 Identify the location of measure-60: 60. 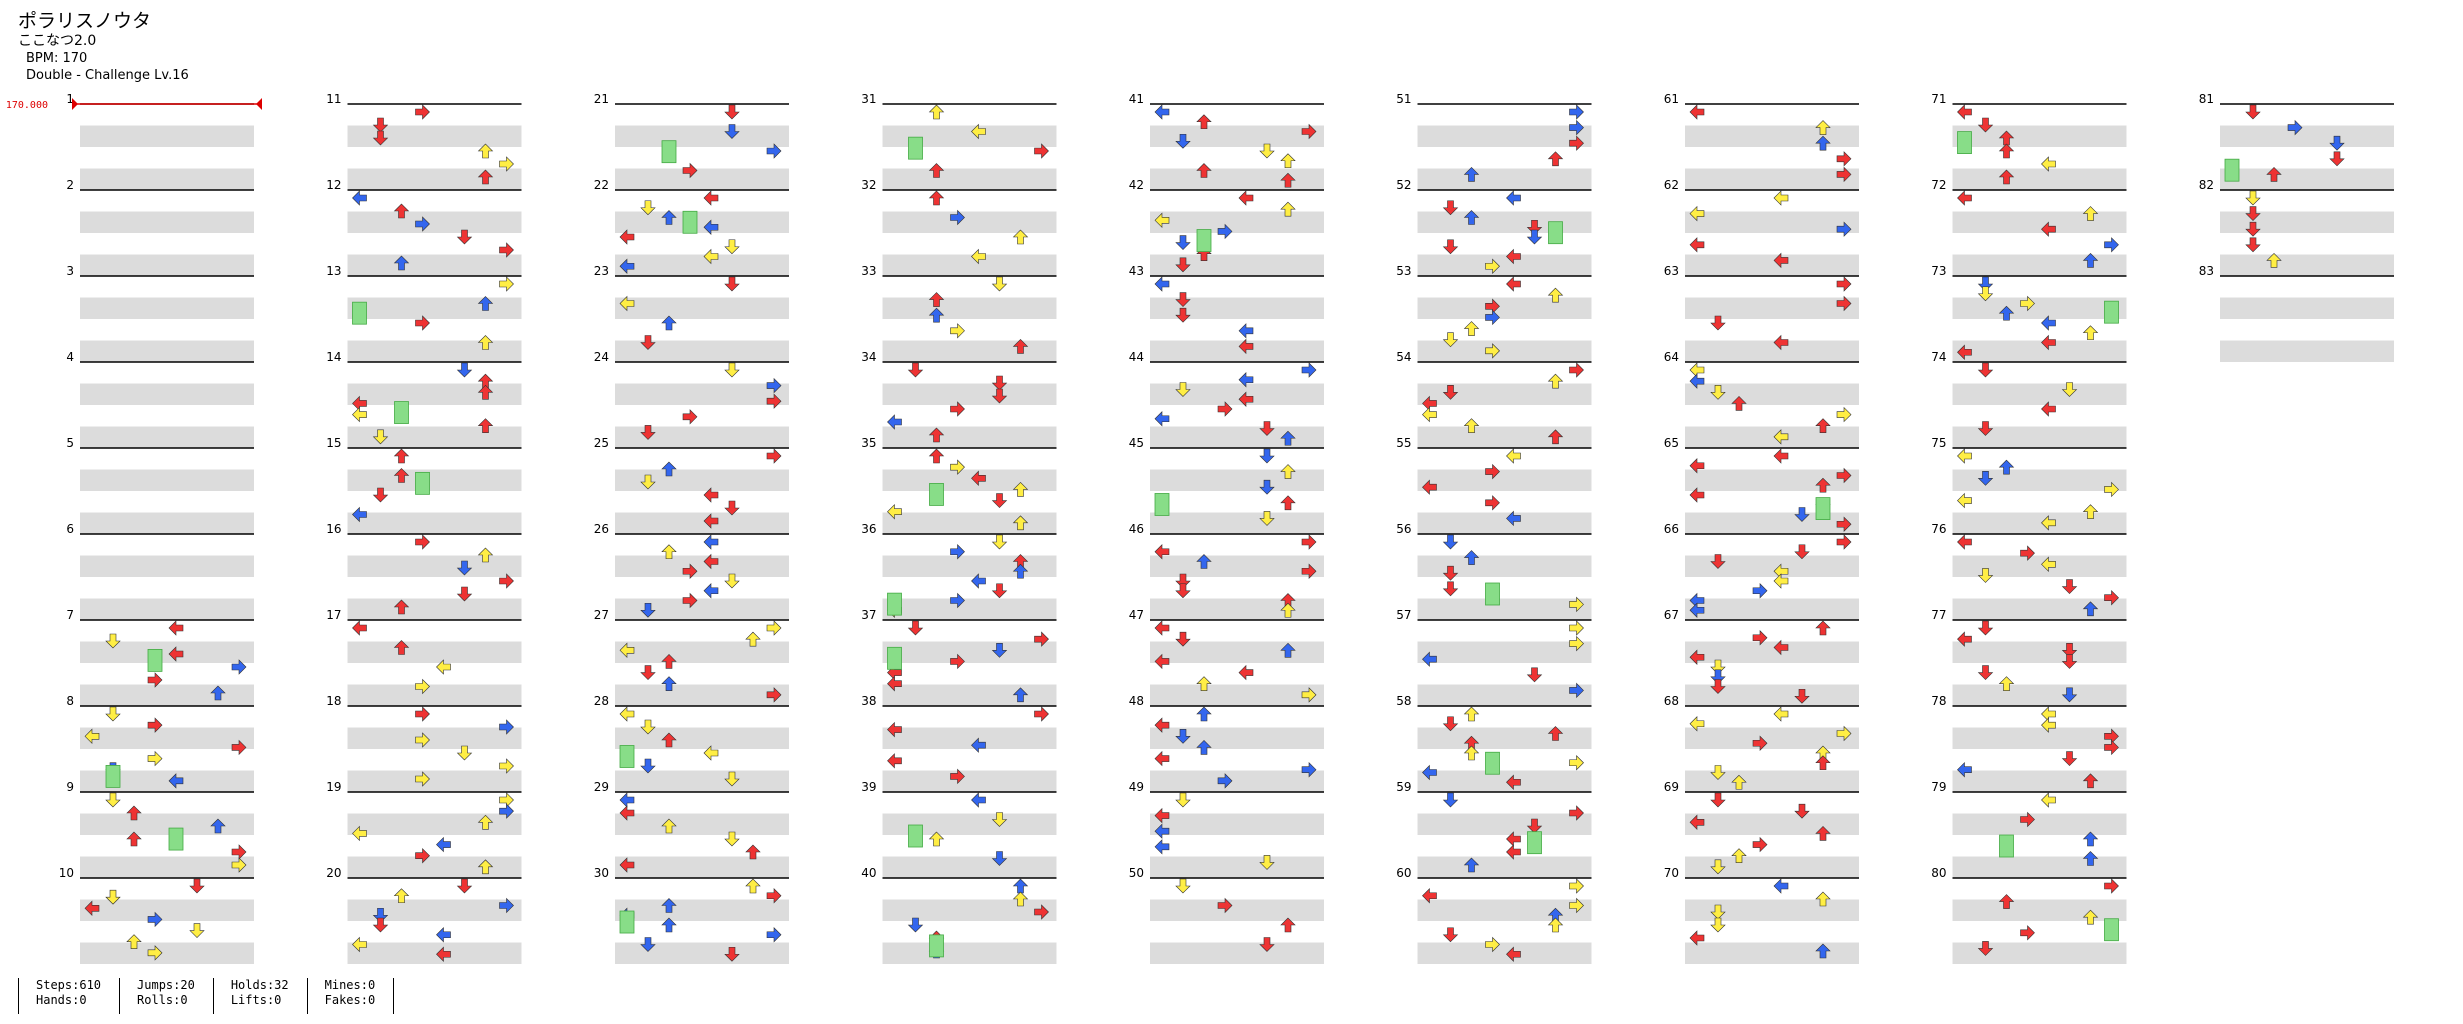
(1494, 915).